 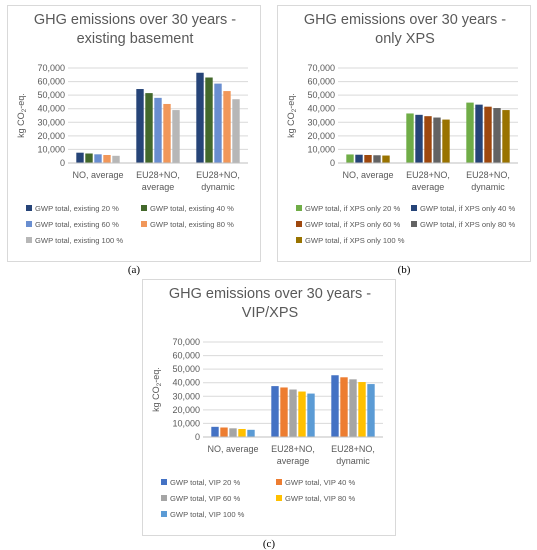 What do you see at coordinates (405, 39) in the screenshot?
I see `chart-title: only XPS` at bounding box center [405, 39].